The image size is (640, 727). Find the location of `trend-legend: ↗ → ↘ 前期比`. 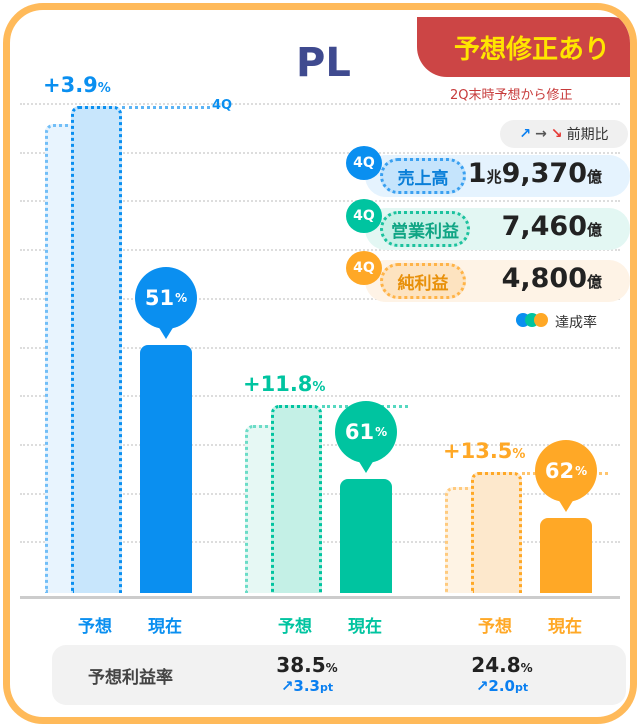

trend-legend: ↗ → ↘ 前期比 is located at coordinates (564, 134).